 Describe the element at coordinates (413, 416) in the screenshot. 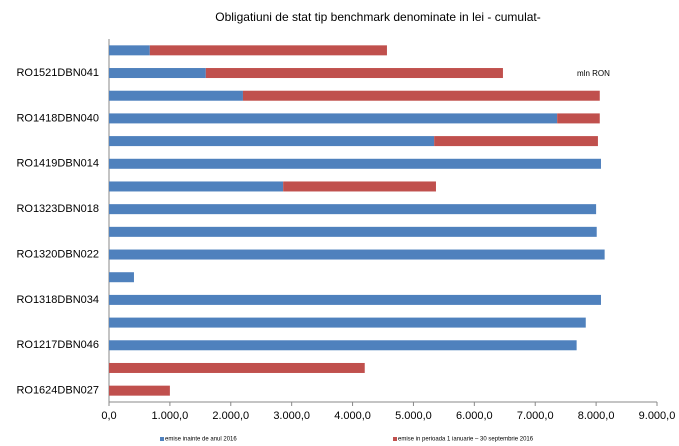

I see `x-tick-label: 5.000,0` at that location.